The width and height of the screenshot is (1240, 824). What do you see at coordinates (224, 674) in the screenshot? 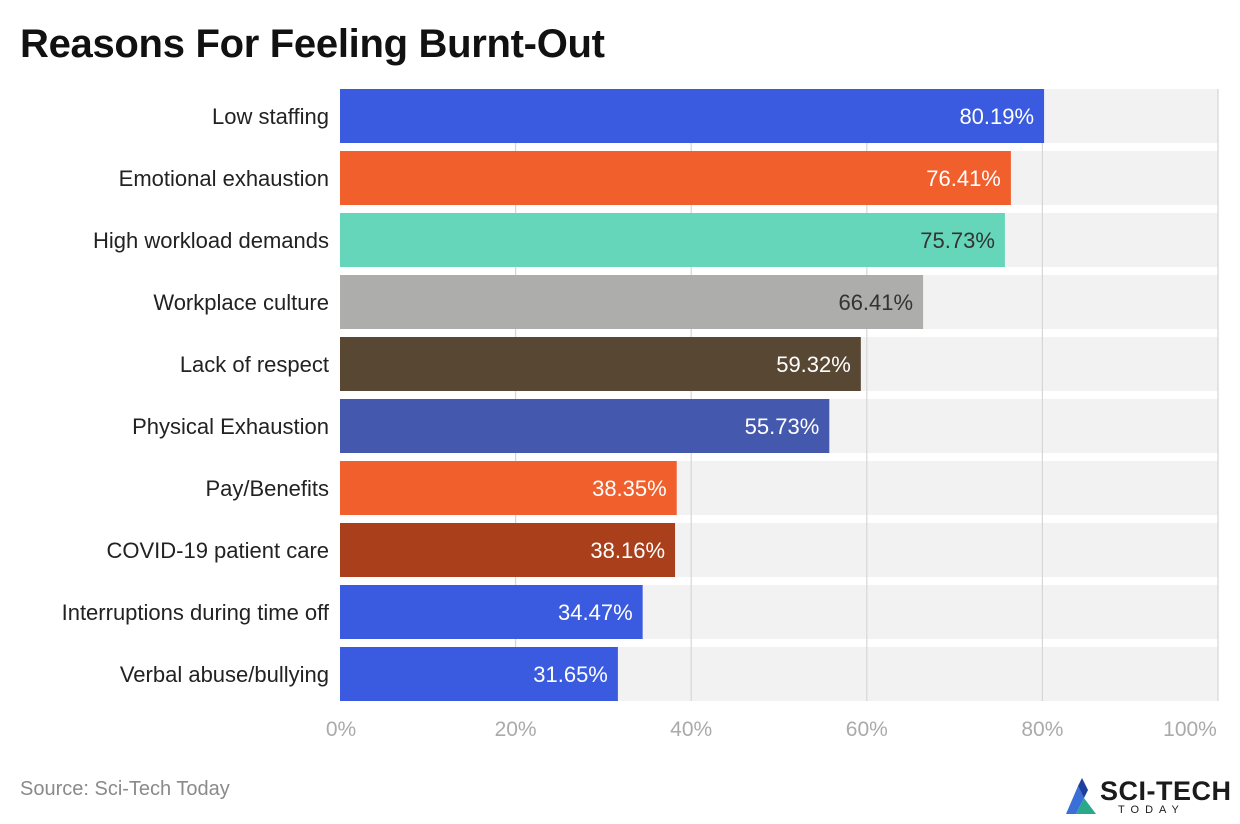
I see `category-label: Verbal abuse/bullying` at bounding box center [224, 674].